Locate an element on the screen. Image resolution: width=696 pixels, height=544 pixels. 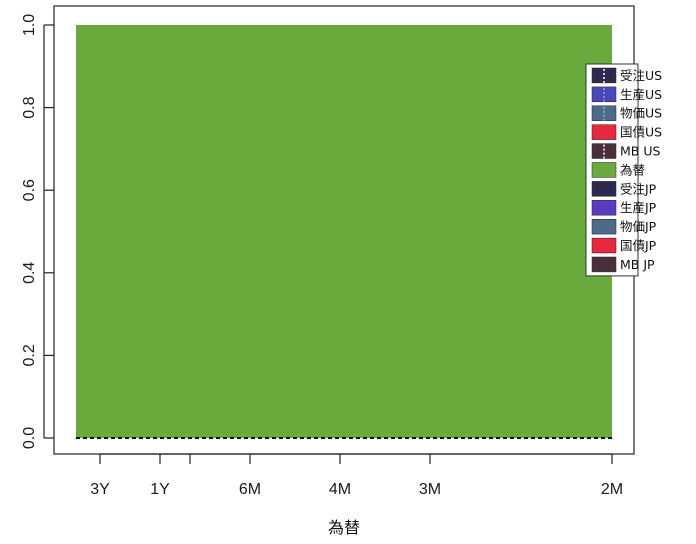
x-axis: 3Y 1Y 6M 4M 3M 2M is located at coordinates (356, 475).